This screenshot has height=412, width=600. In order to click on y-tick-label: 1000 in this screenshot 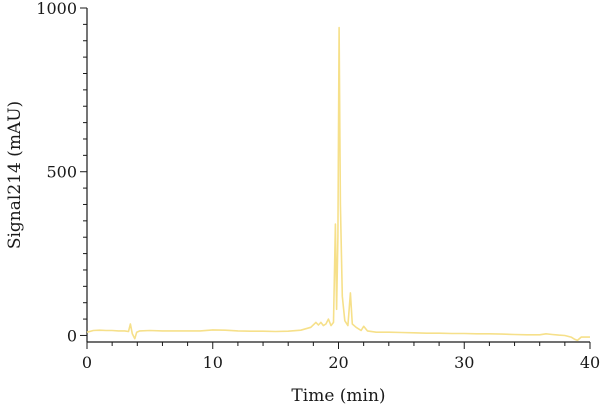, I will do `click(56, 9)`.